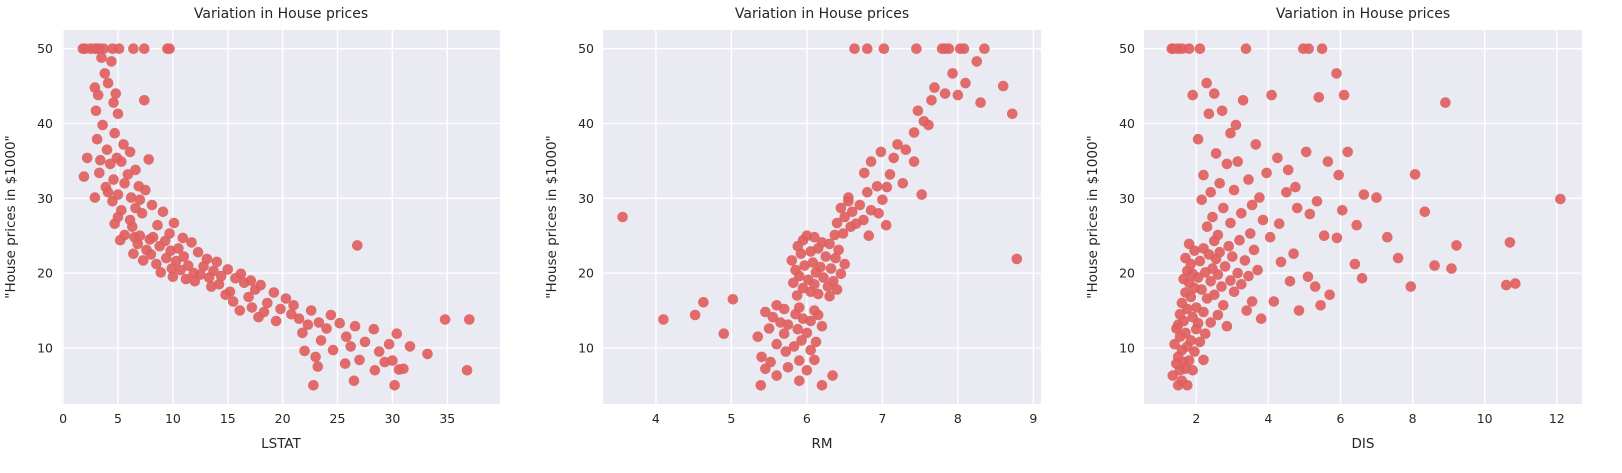 The height and width of the screenshot is (473, 1622). I want to click on x-axis-label: DIS, so click(1363, 444).